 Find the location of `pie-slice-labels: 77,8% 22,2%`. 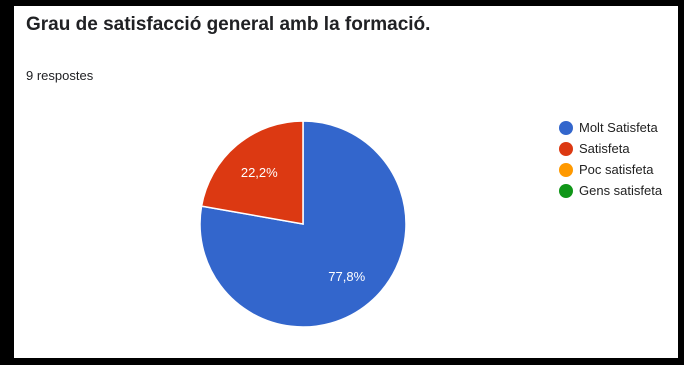

pie-slice-labels: 77,8% 22,2% is located at coordinates (303, 224).